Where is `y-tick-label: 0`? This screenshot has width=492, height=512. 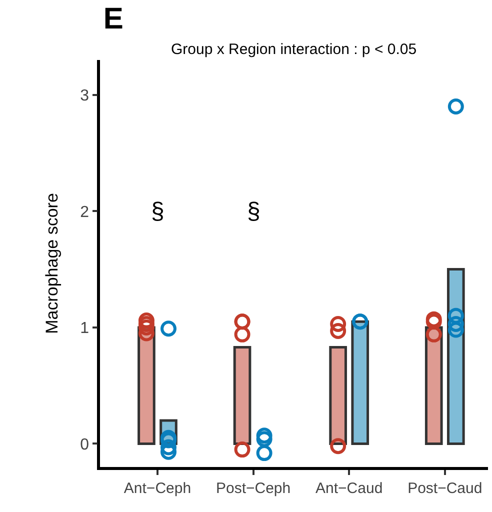 y-tick-label: 0 is located at coordinates (85, 445).